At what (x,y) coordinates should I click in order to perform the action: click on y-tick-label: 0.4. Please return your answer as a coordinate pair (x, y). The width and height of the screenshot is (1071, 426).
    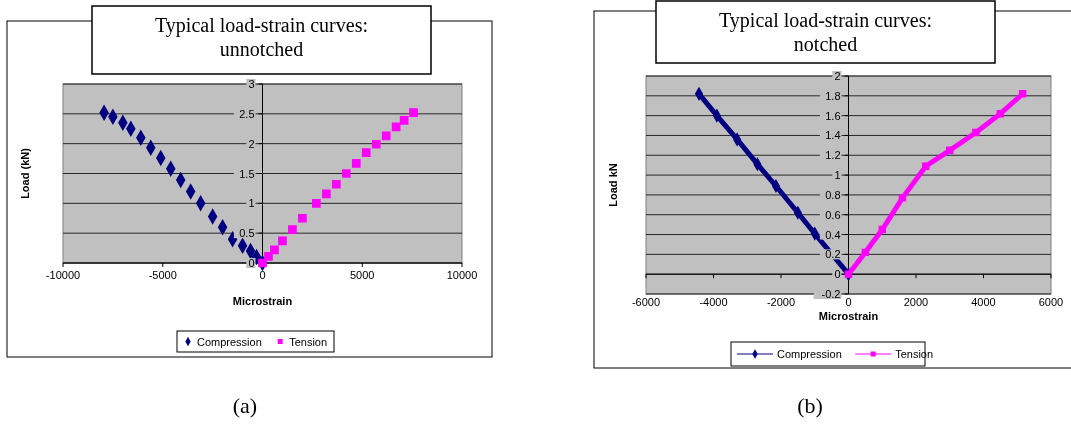
    Looking at the image, I should click on (833, 234).